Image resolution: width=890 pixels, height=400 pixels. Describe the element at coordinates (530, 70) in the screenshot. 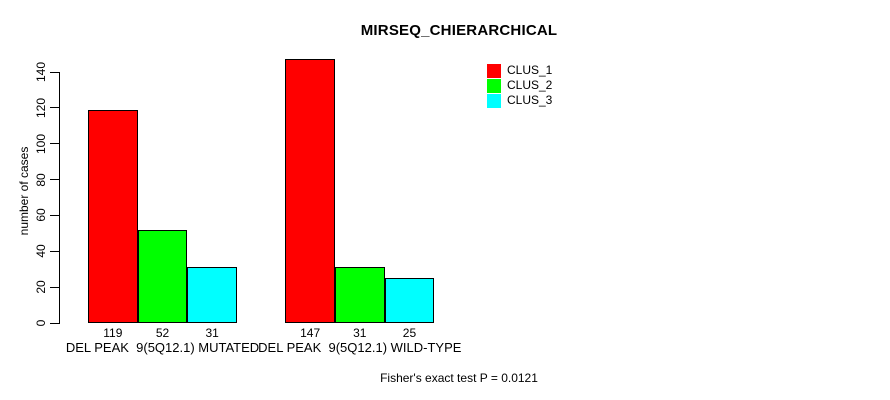

I see `legend-label: CLUS_1` at that location.